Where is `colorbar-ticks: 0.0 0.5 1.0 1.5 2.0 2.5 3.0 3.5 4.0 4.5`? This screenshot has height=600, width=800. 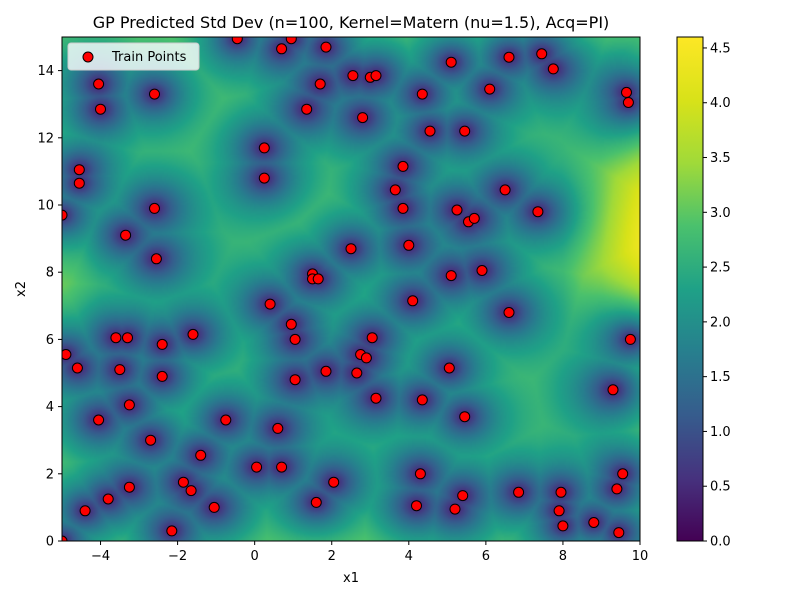
colorbar-ticks: 0.0 0.5 1.0 1.5 2.0 2.5 3.0 3.5 4.0 4.5 is located at coordinates (717, 295).